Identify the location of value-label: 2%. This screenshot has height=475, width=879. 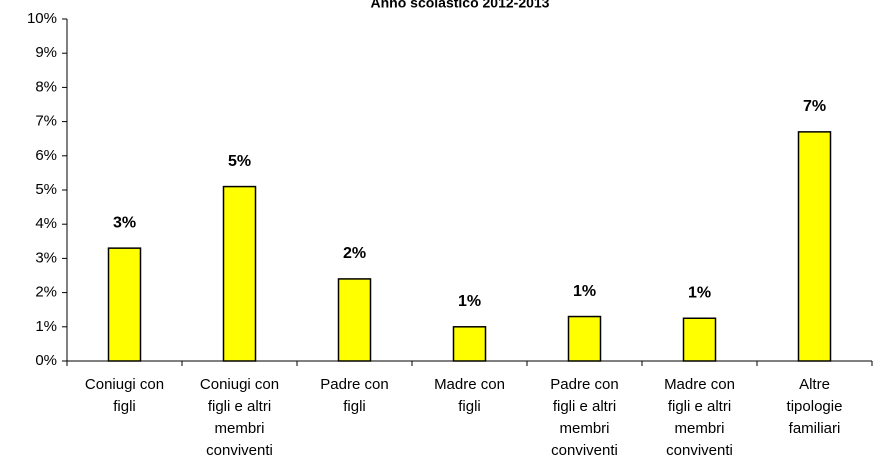
(354, 253).